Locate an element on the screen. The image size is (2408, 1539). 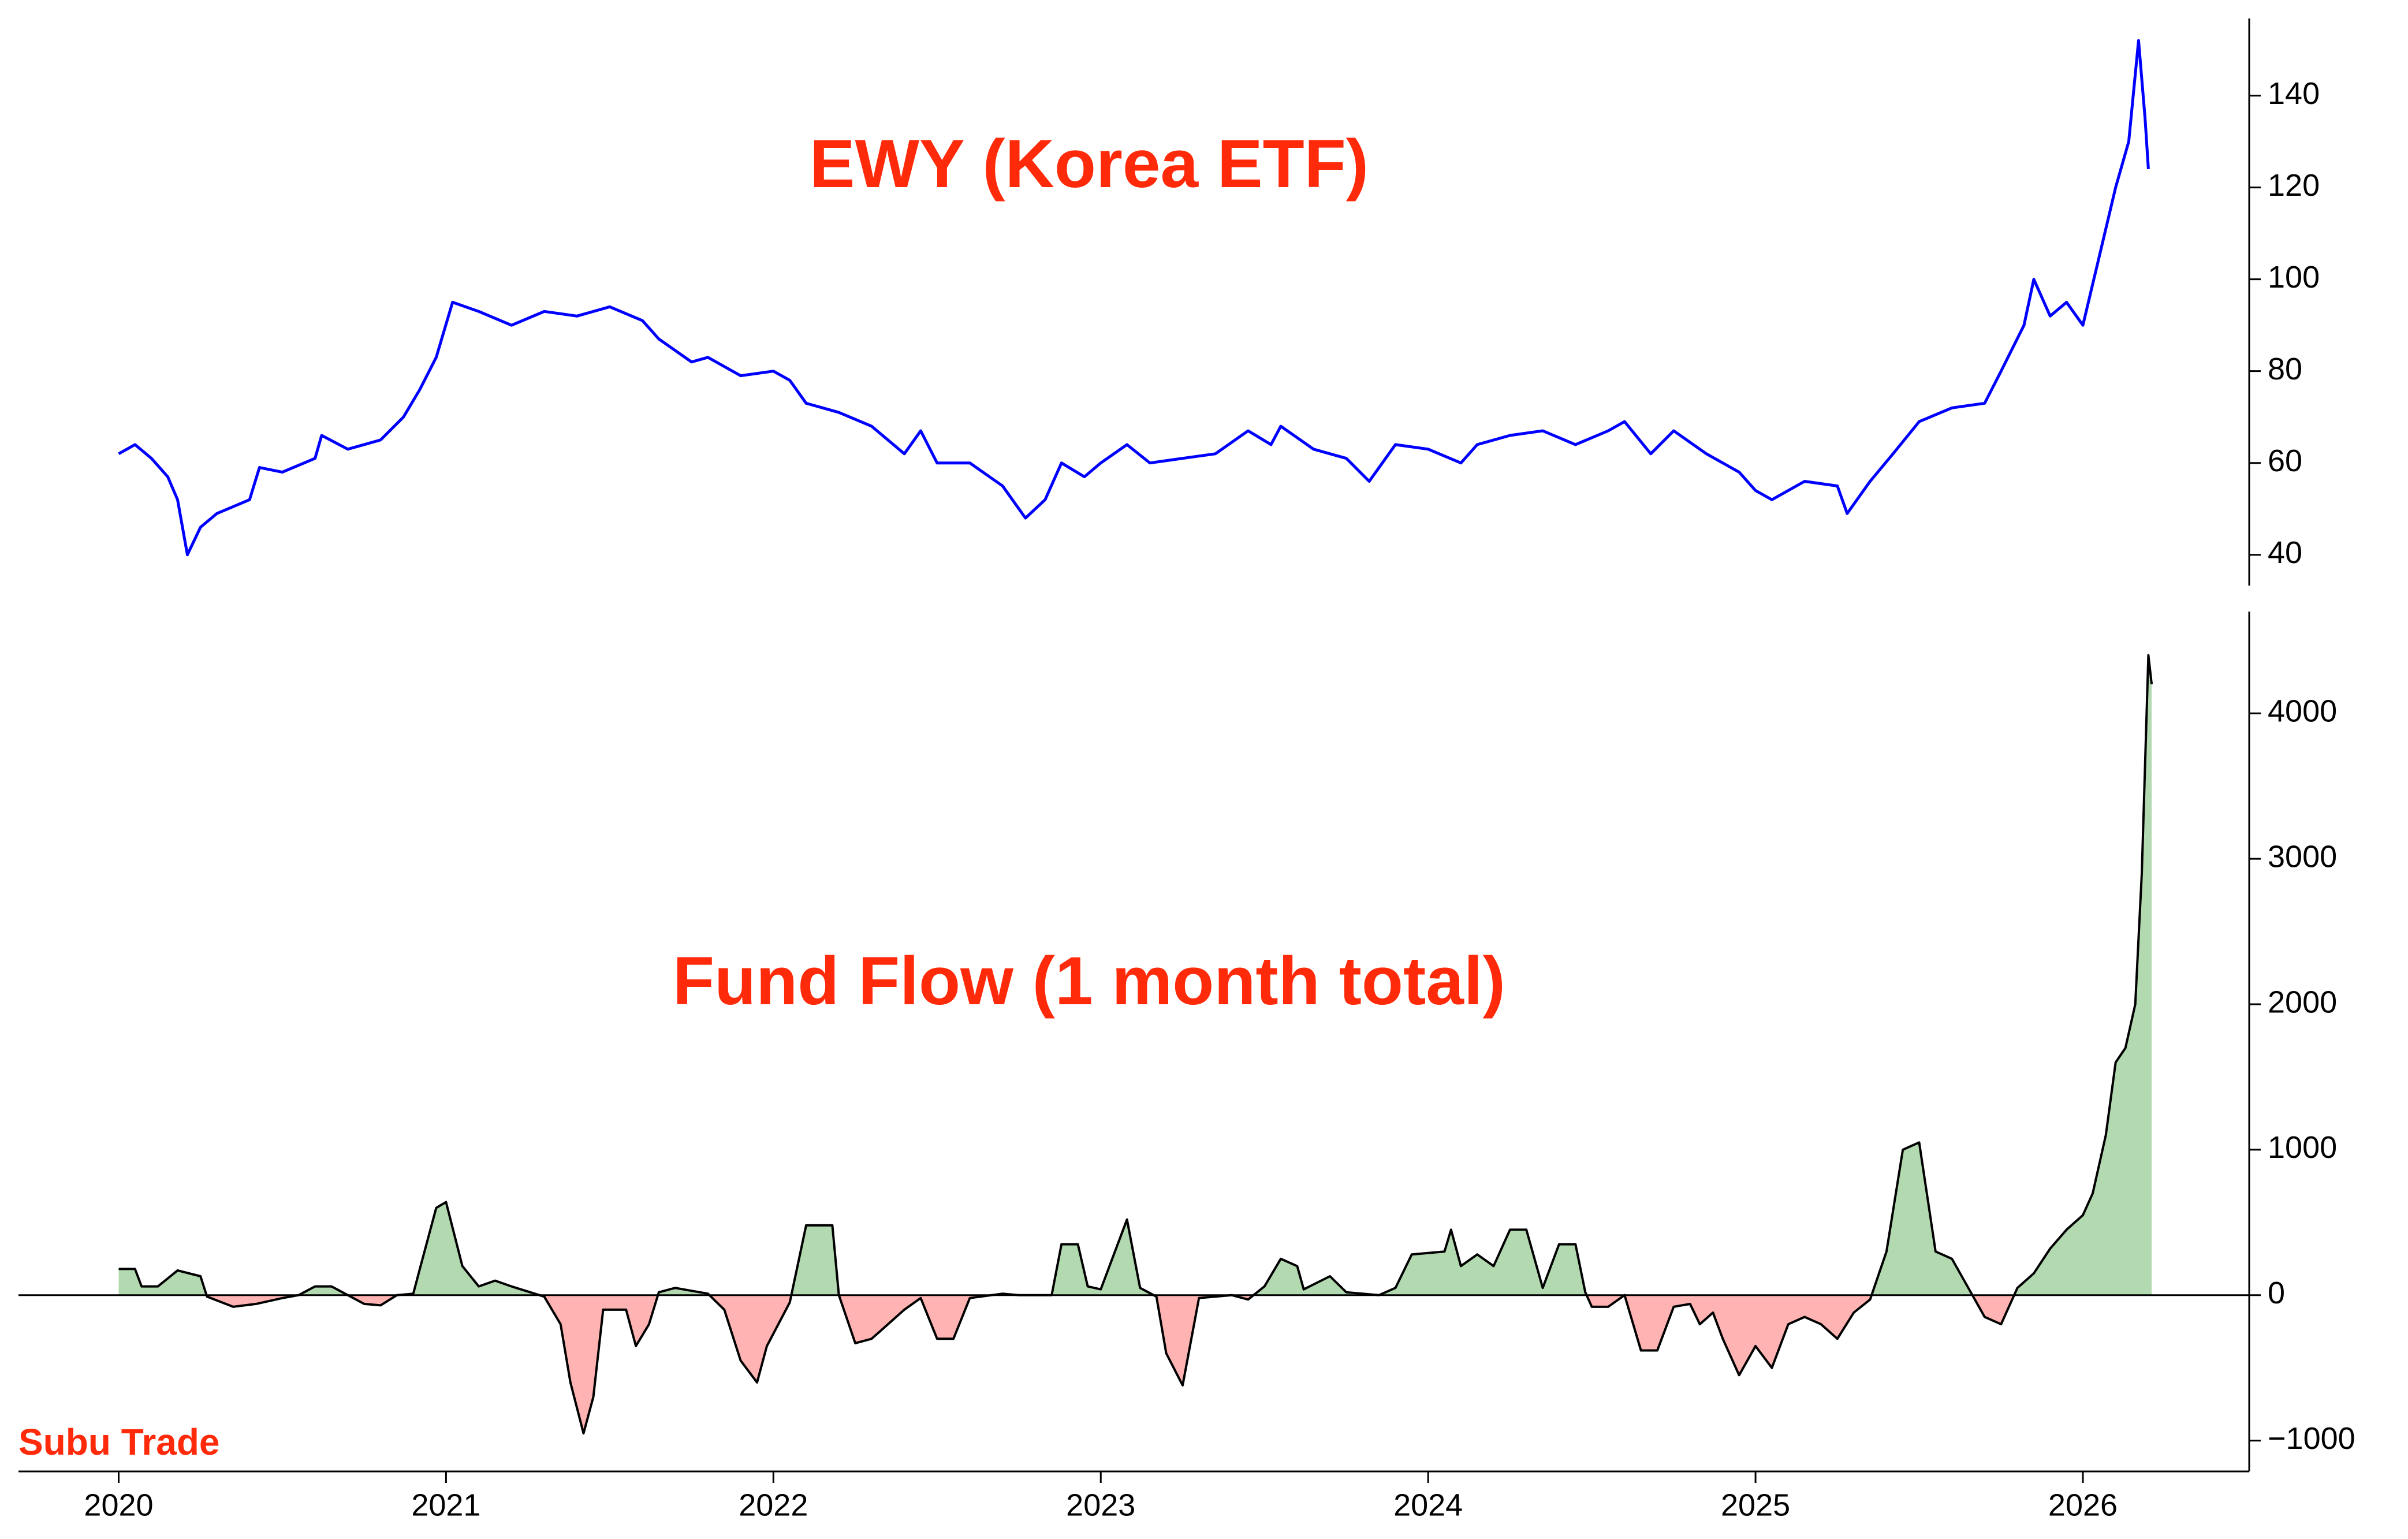
panel-title: EWY (Korea ETF) is located at coordinates (1089, 164).